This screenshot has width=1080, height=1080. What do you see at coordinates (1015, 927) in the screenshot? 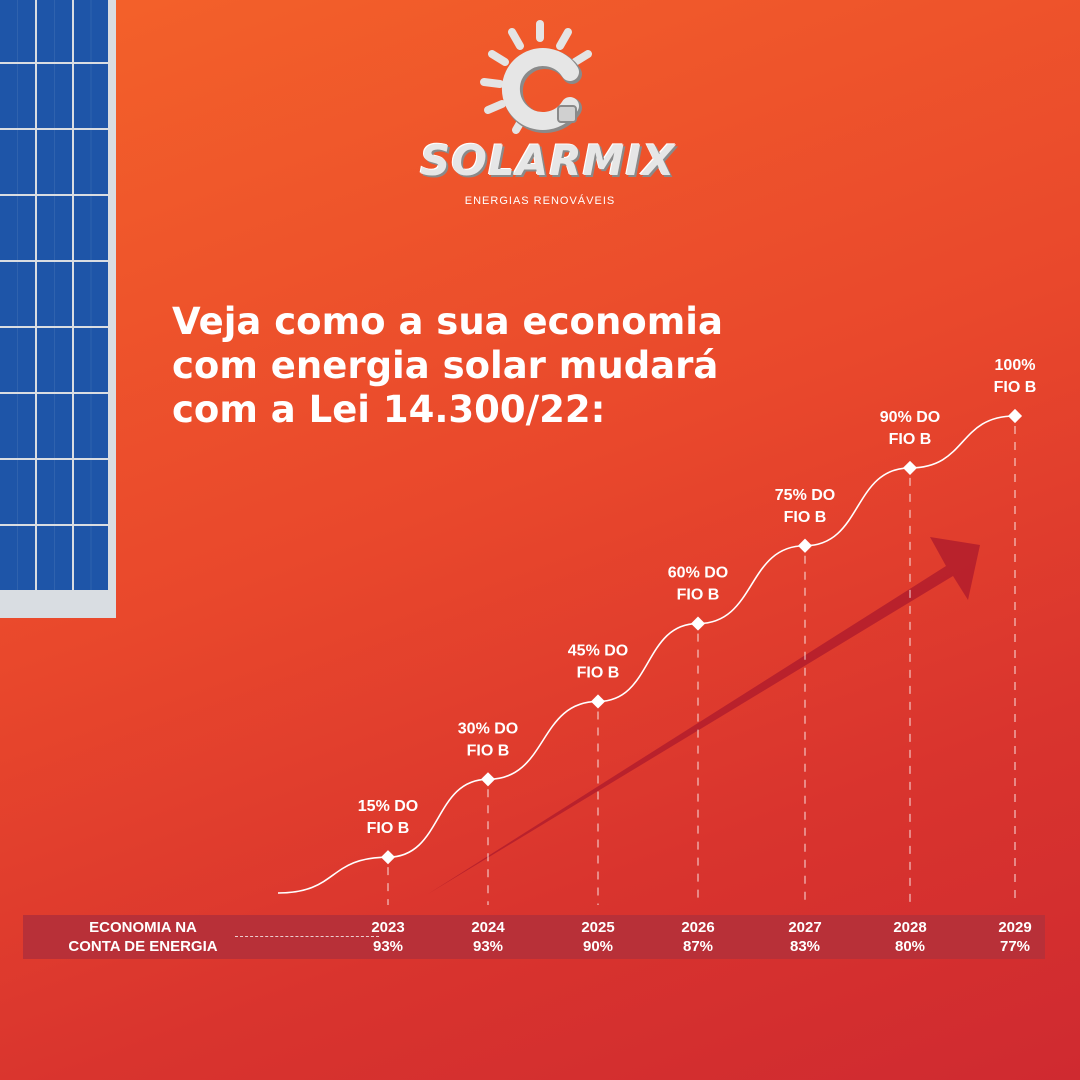
I see `tick-label: 2029` at bounding box center [1015, 927].